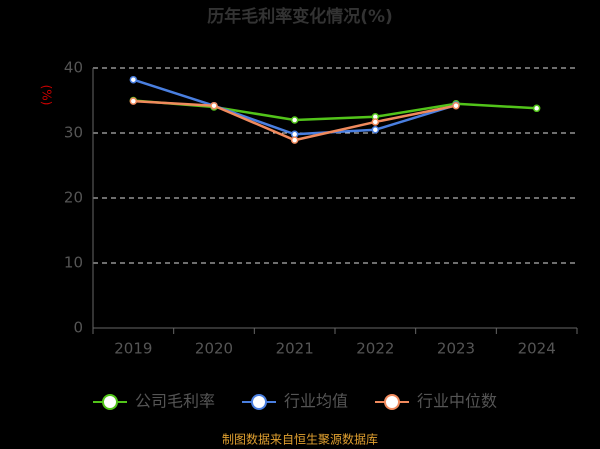 Image resolution: width=600 pixels, height=449 pixels. Describe the element at coordinates (300, 16) in the screenshot. I see `chart-title: 历年毛利率变化情况(%)` at that location.